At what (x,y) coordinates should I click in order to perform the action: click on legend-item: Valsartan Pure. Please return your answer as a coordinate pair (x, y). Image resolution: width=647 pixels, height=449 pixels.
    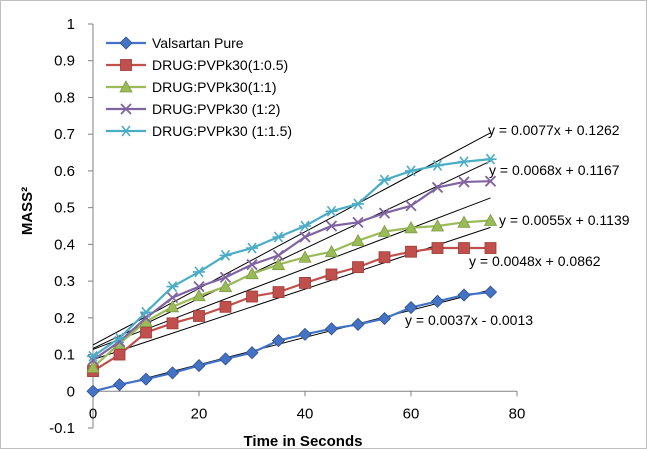
    Looking at the image, I should click on (175, 43).